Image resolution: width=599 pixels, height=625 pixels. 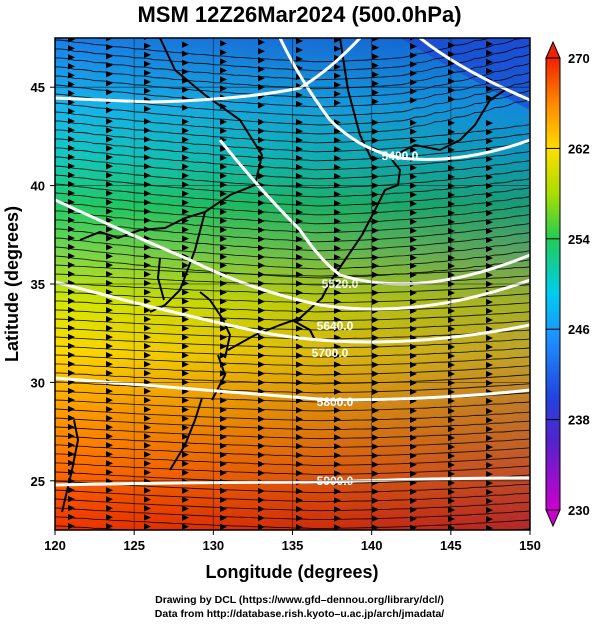 What do you see at coordinates (451, 545) in the screenshot?
I see `x-tick-label: 145` at bounding box center [451, 545].